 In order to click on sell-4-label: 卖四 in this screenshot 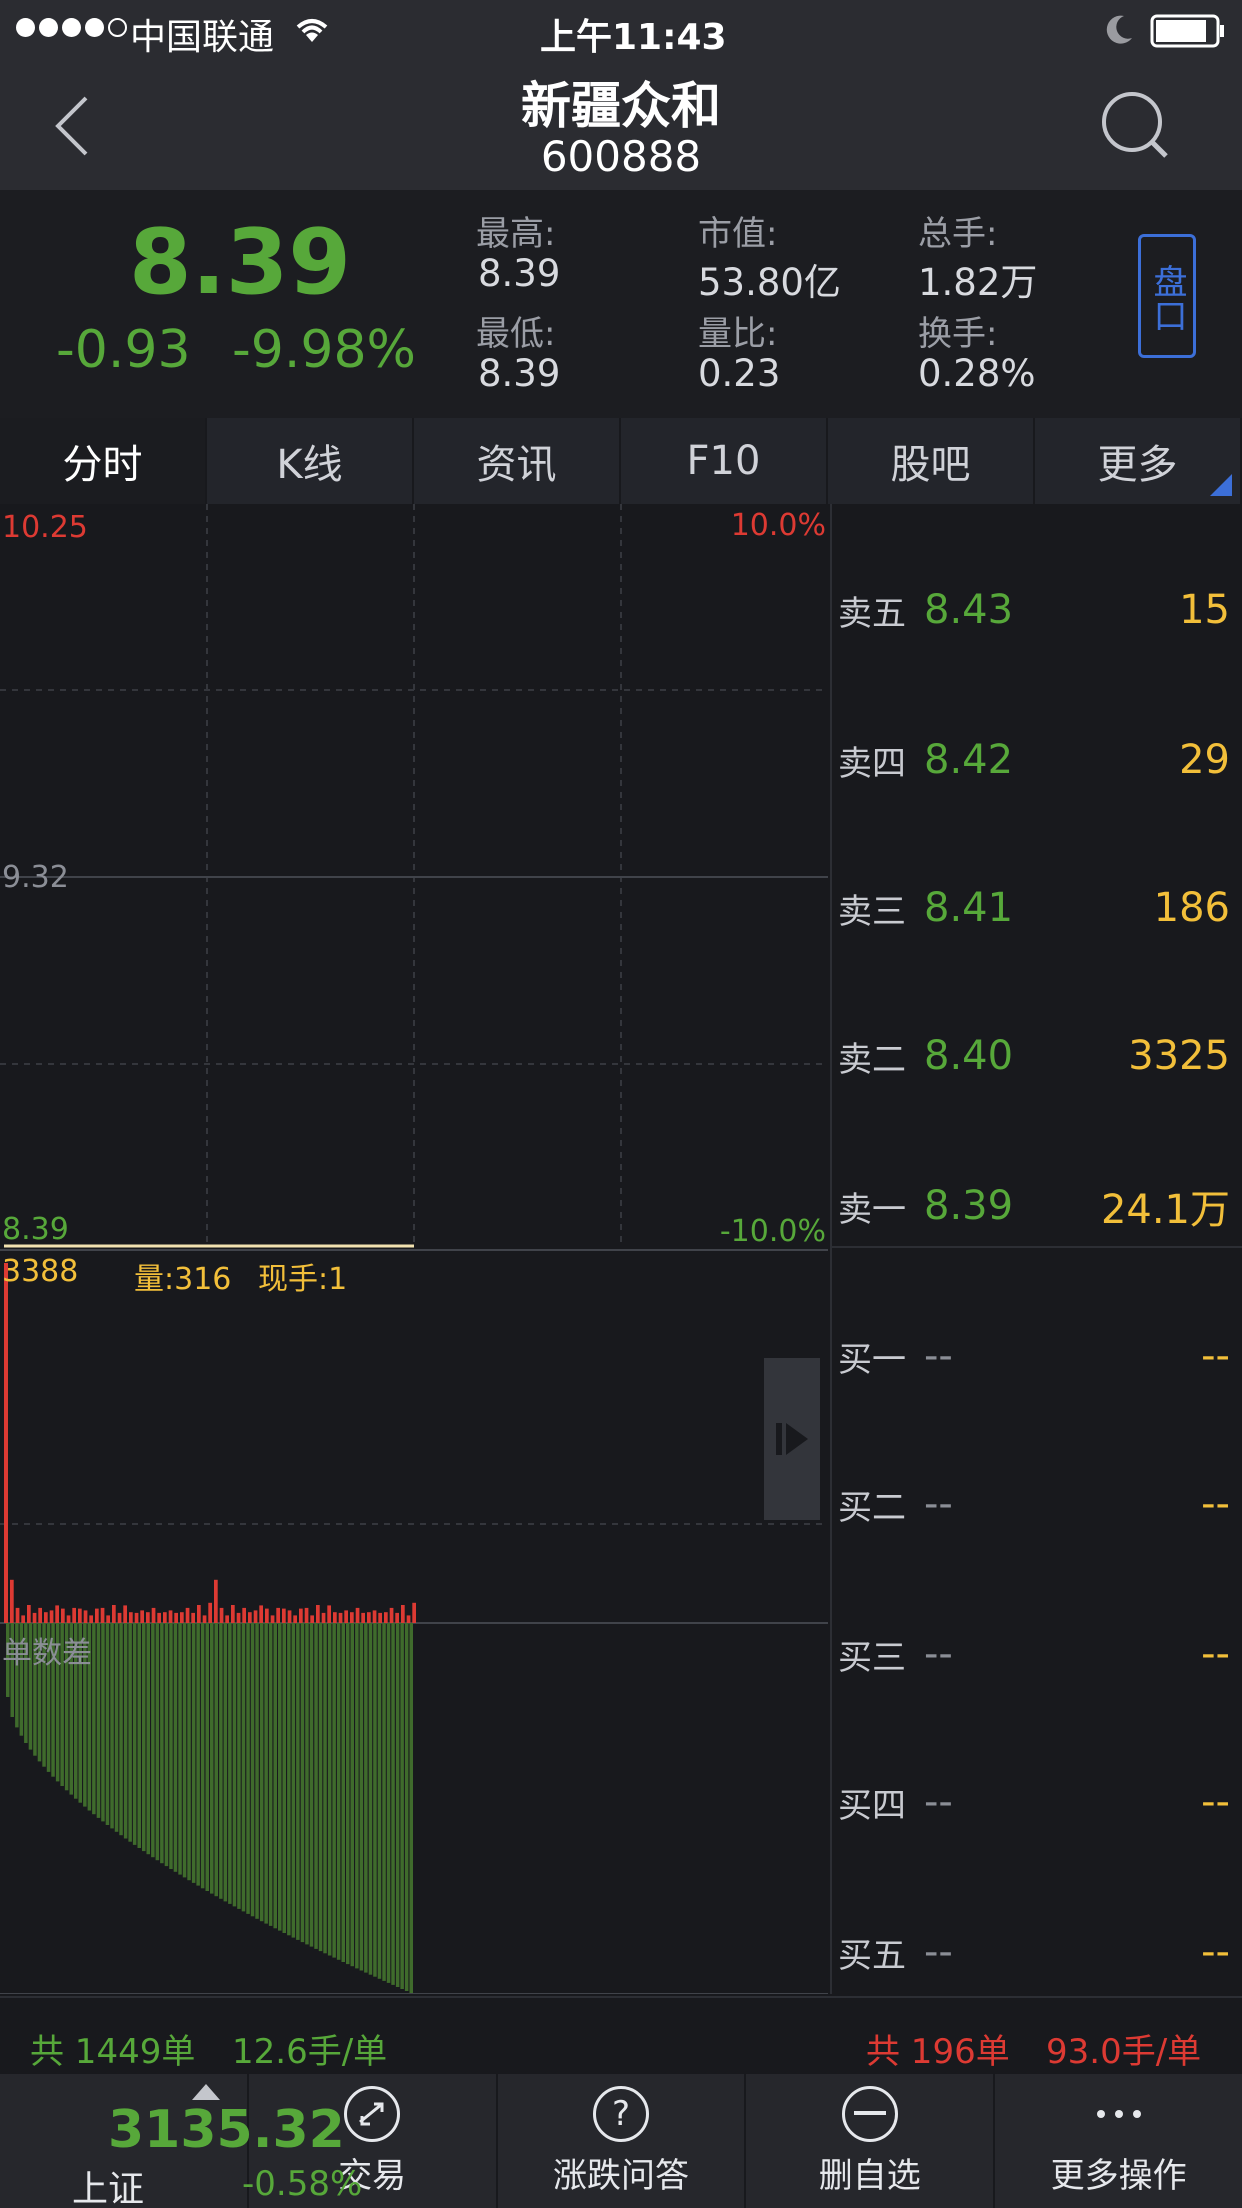, I will do `click(872, 763)`.